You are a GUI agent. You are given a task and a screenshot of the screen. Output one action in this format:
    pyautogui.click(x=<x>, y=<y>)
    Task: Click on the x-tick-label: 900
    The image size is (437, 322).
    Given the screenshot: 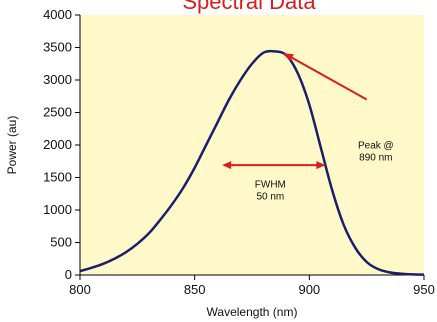 What is the action you would take?
    pyautogui.click(x=309, y=289)
    